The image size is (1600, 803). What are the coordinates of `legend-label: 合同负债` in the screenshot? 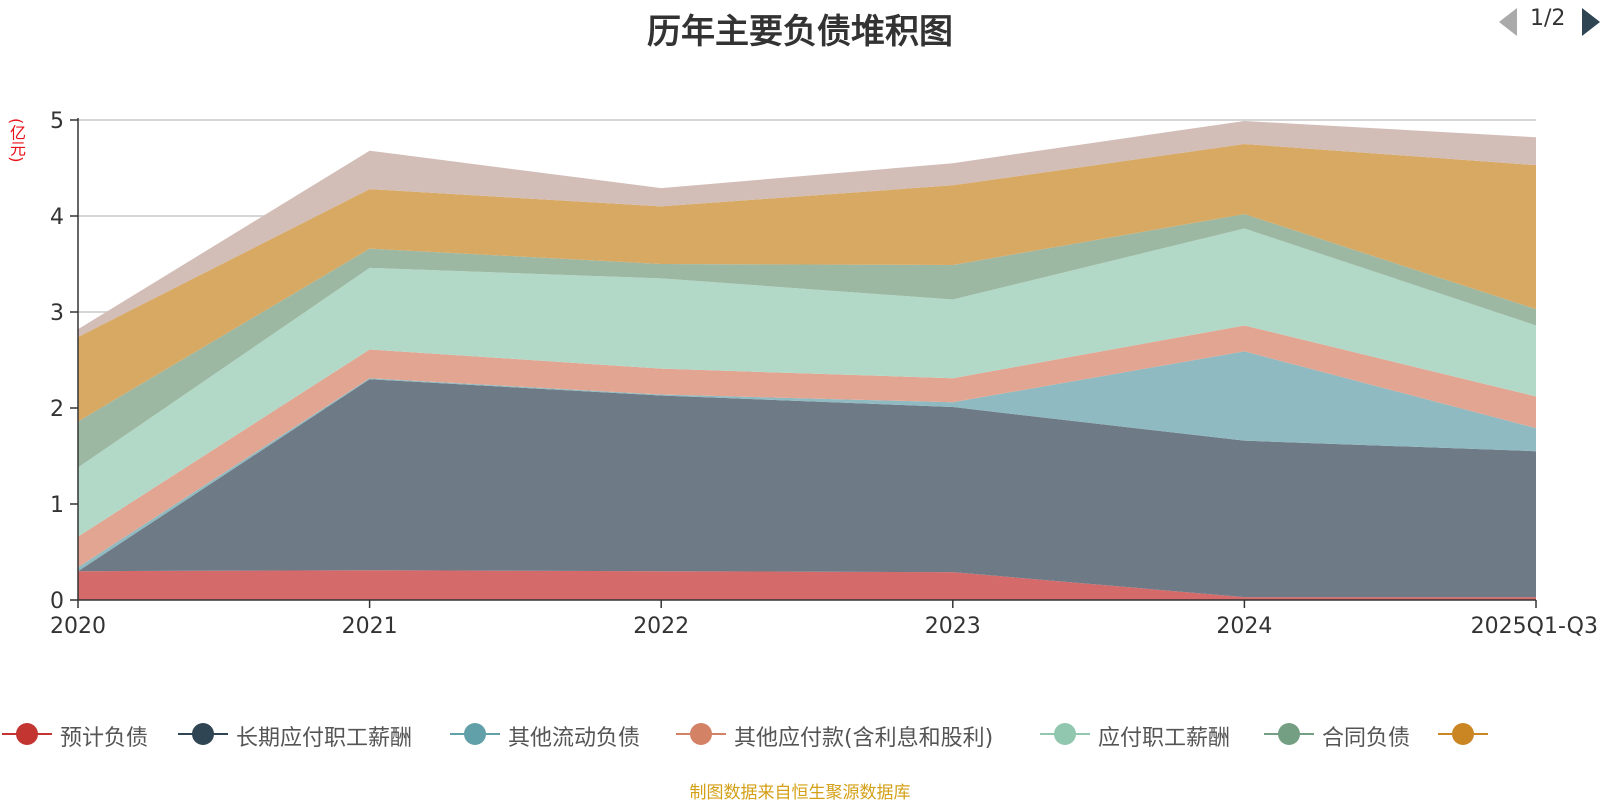 It's located at (1366, 738).